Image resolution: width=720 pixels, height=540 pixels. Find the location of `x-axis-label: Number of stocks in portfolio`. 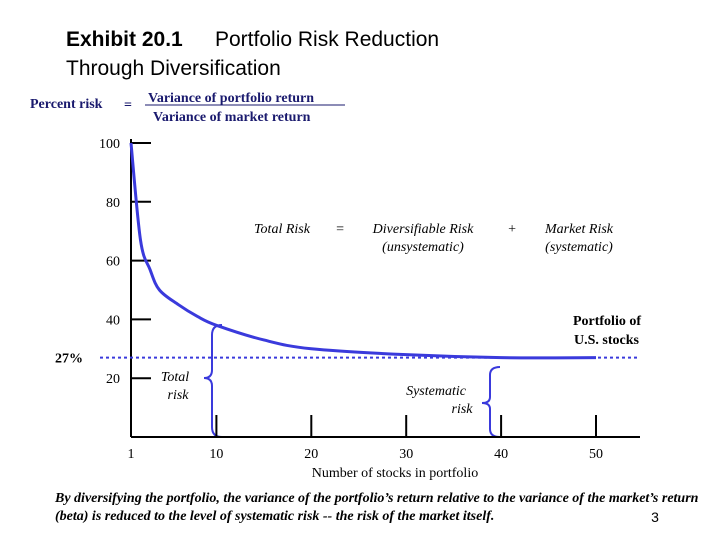

x-axis-label: Number of stocks in portfolio is located at coordinates (395, 473).